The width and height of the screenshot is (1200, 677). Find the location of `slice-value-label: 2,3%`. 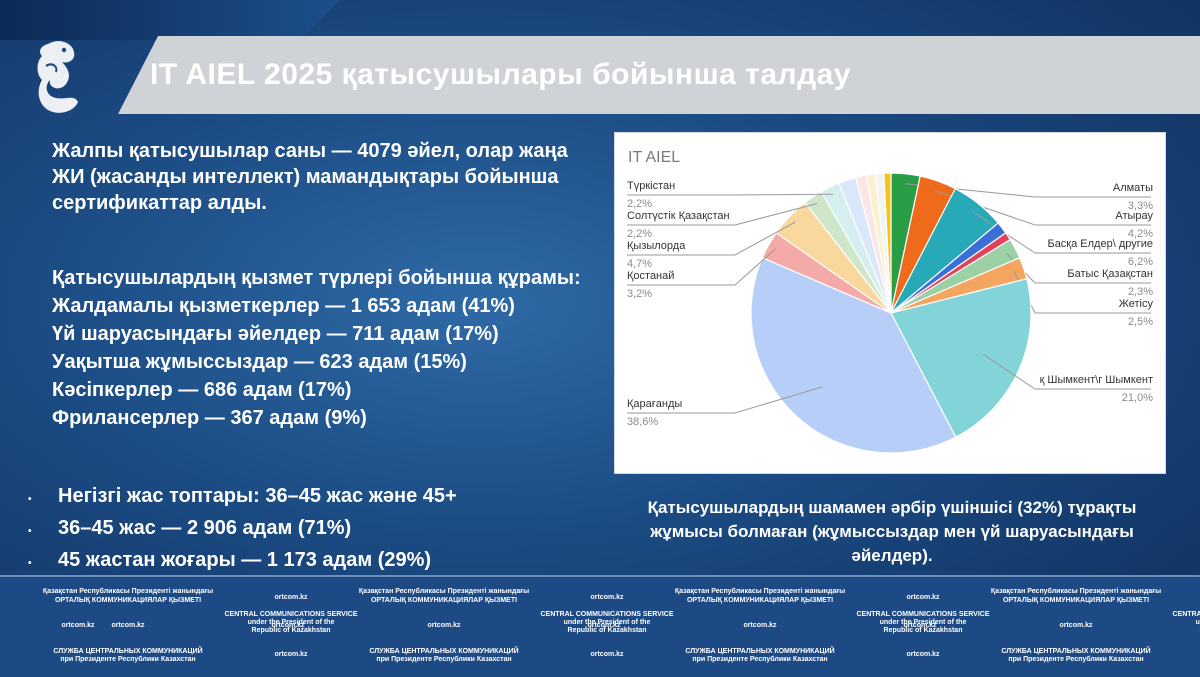

slice-value-label: 2,3% is located at coordinates (1140, 292).